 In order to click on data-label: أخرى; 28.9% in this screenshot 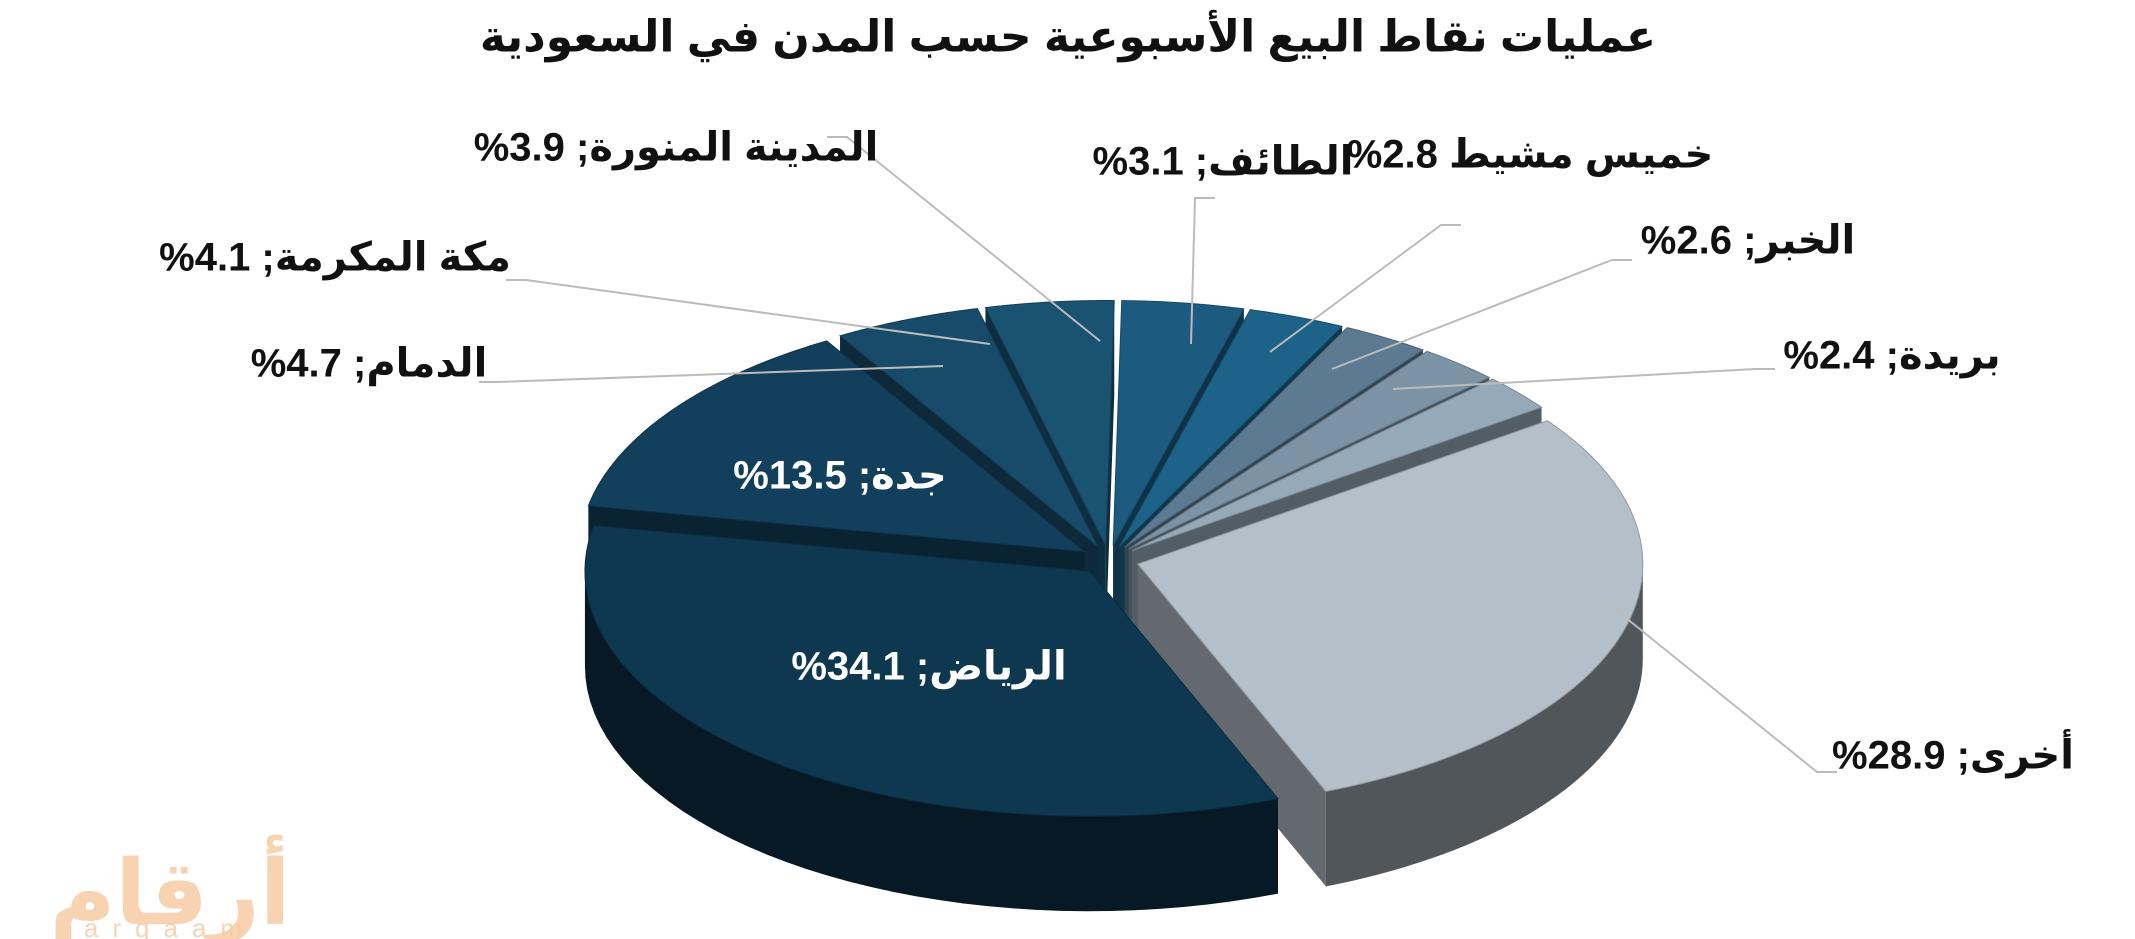, I will do `click(1953, 754)`.